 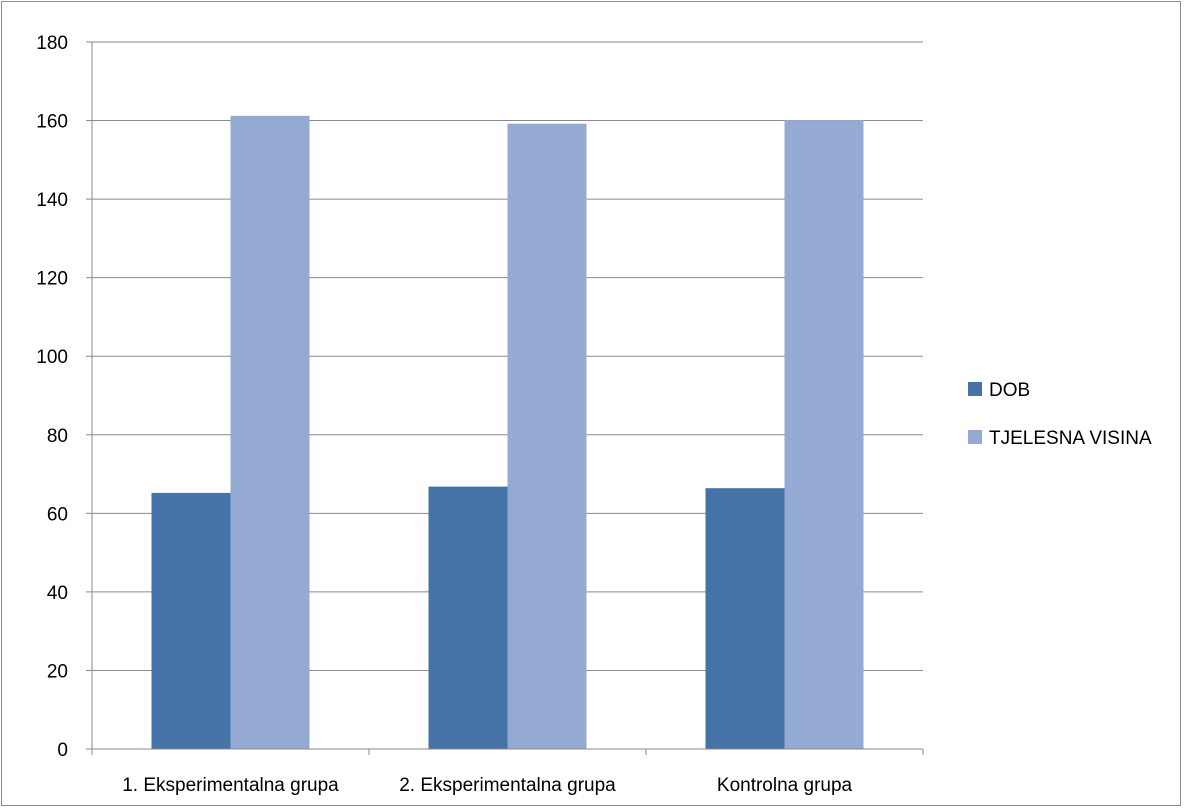 What do you see at coordinates (1060, 414) in the screenshot?
I see `legend: DOB TJELESNA VISINA` at bounding box center [1060, 414].